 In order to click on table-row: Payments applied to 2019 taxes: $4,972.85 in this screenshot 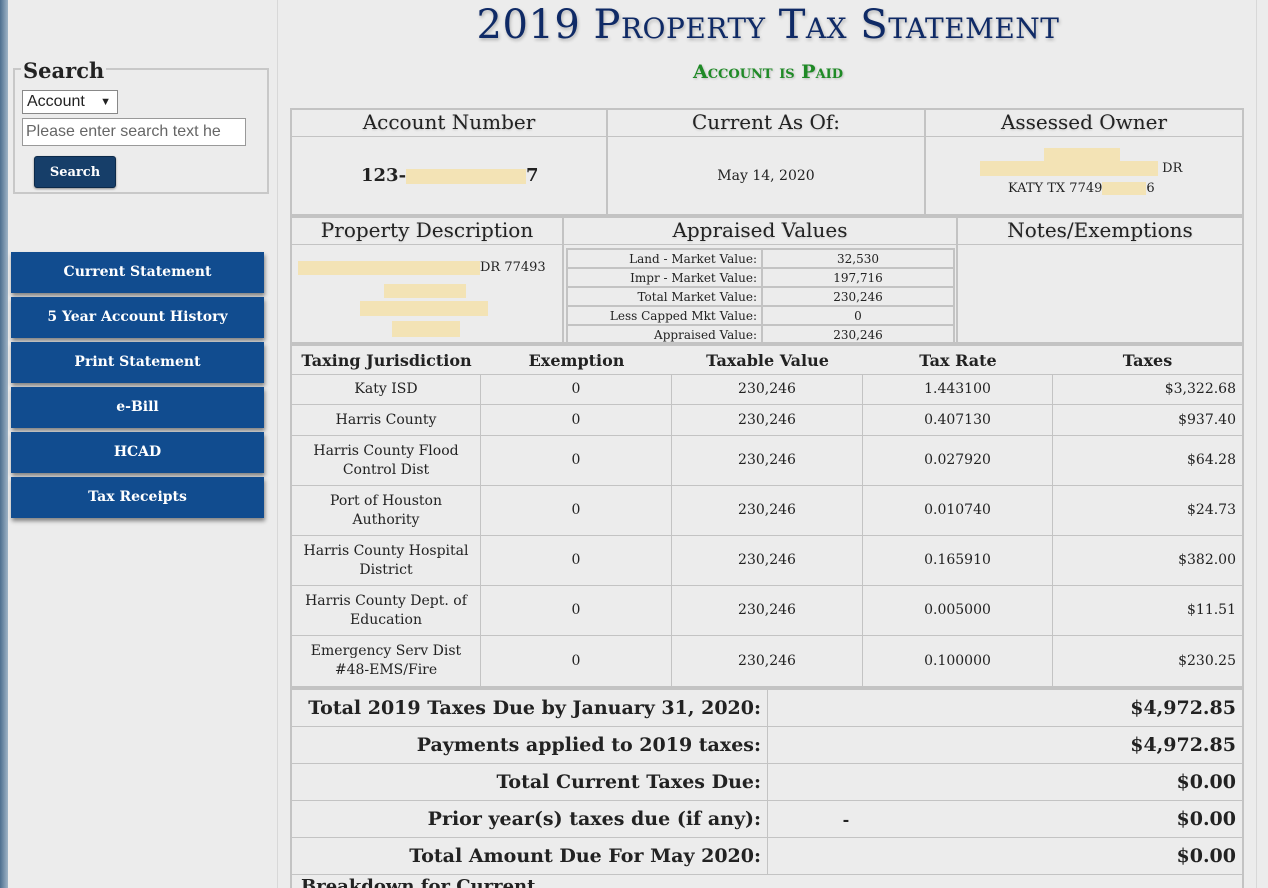, I will do `click(767, 745)`.